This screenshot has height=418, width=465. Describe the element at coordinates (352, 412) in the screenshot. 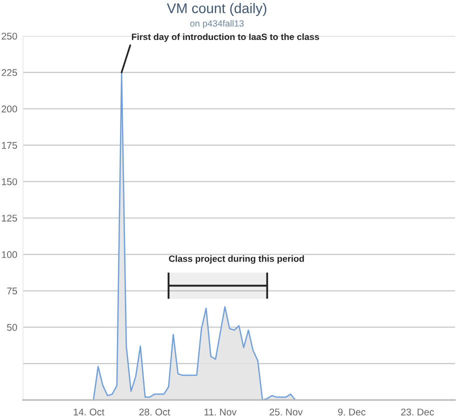

I see `x-tick-label: 9. Dec` at that location.